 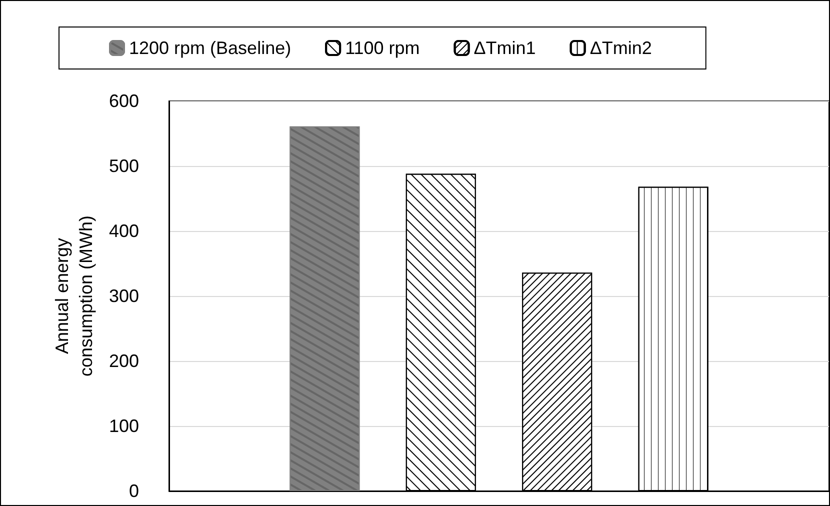 What do you see at coordinates (133, 491) in the screenshot?
I see `y-tick-label: 0` at bounding box center [133, 491].